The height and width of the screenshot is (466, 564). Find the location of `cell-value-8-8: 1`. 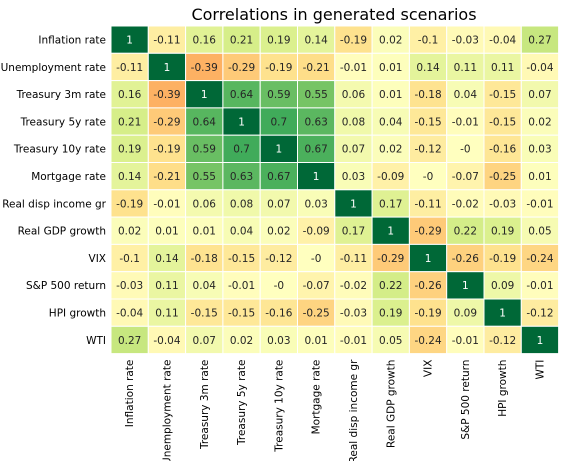

cell-value-8-8: 1 is located at coordinates (428, 259).